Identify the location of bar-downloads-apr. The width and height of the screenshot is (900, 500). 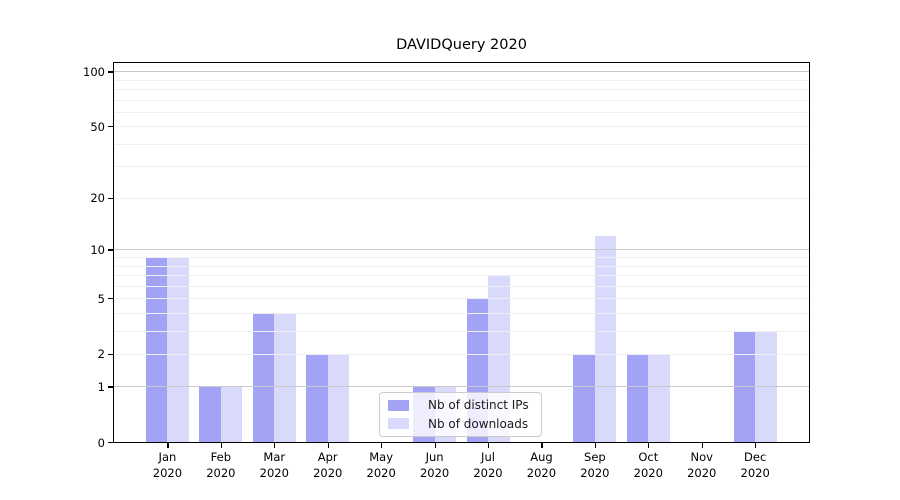
(338, 397).